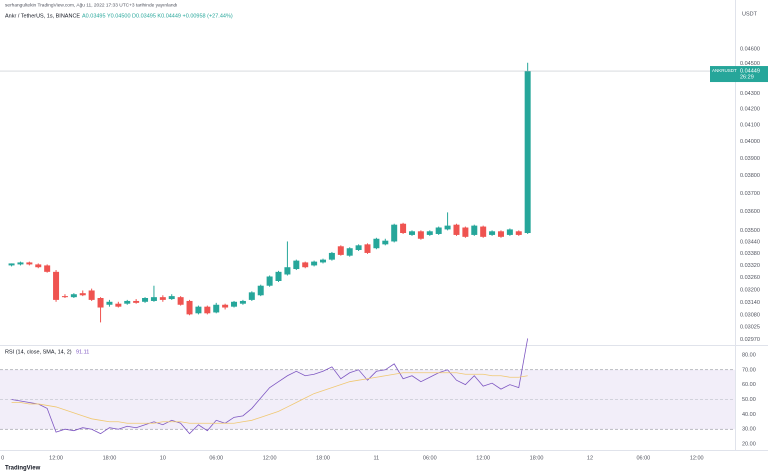 The image size is (768, 476). I want to click on last-price-box, so click(739, 74).